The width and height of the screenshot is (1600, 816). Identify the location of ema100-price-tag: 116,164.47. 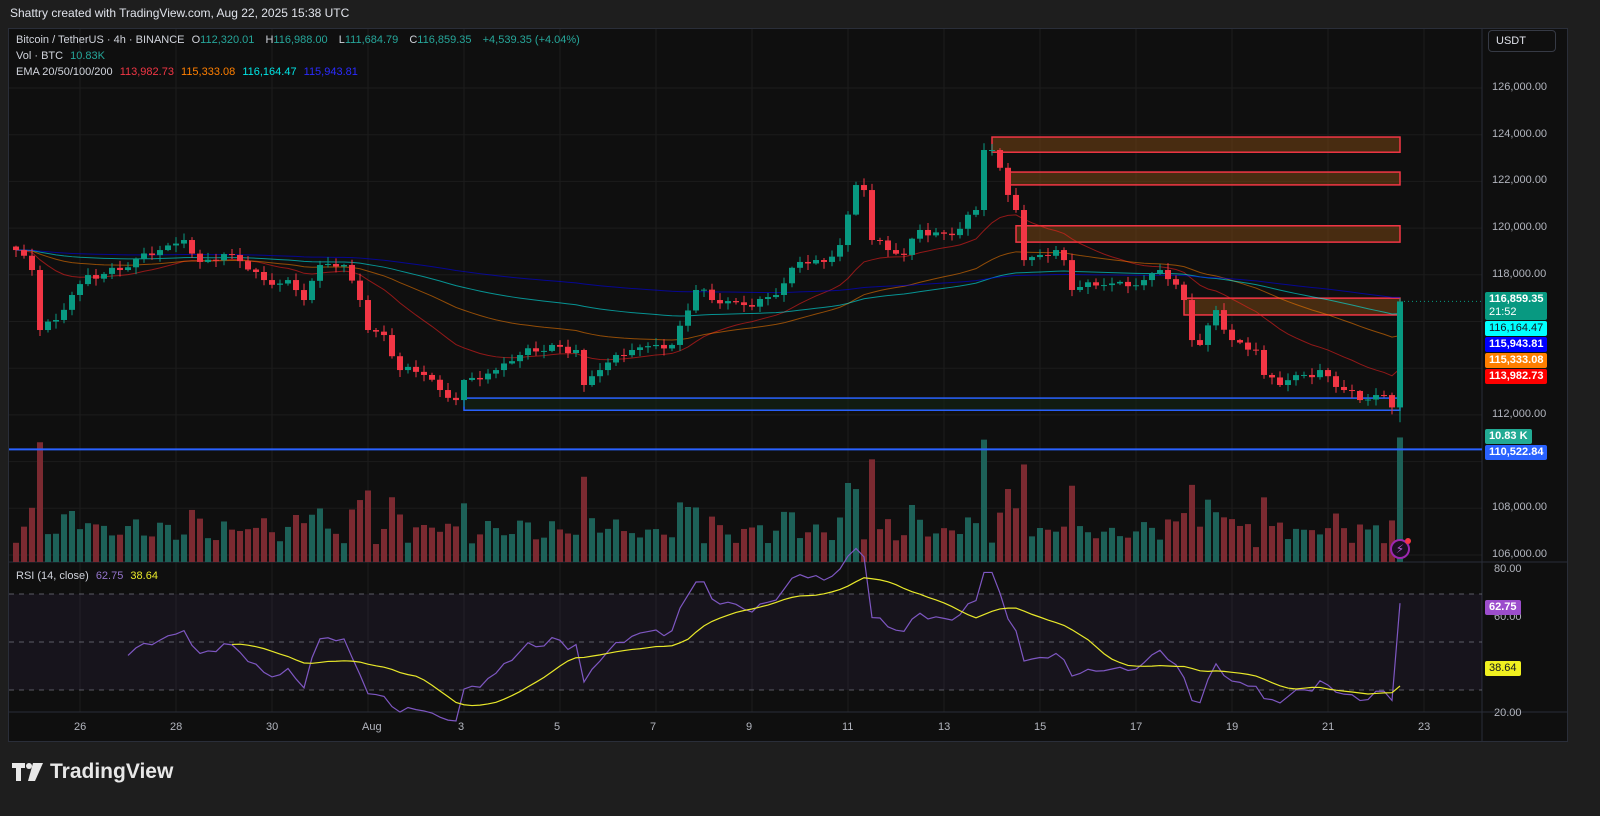
(1516, 328).